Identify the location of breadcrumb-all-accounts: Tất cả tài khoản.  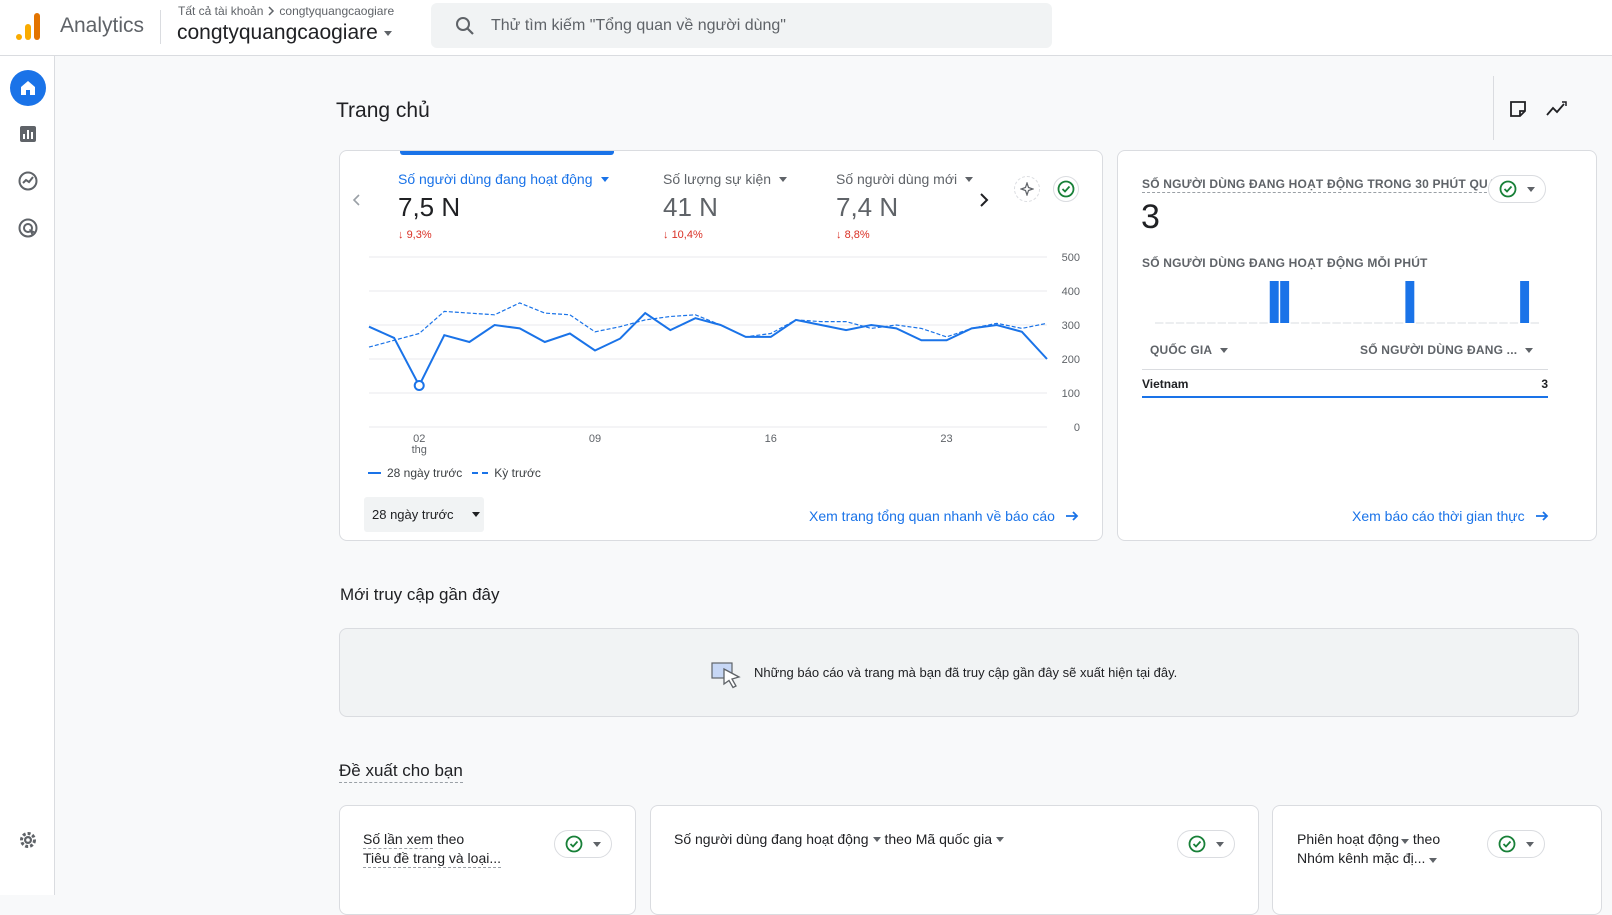
(221, 11).